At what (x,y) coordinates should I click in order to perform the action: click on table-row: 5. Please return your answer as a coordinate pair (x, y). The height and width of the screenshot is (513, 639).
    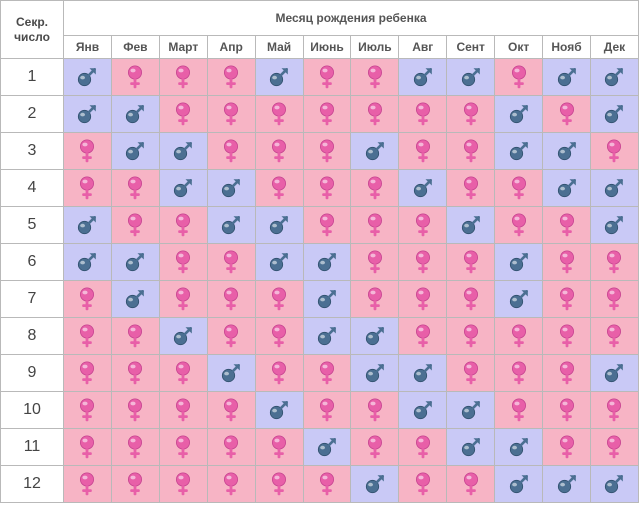
    Looking at the image, I should click on (319, 225).